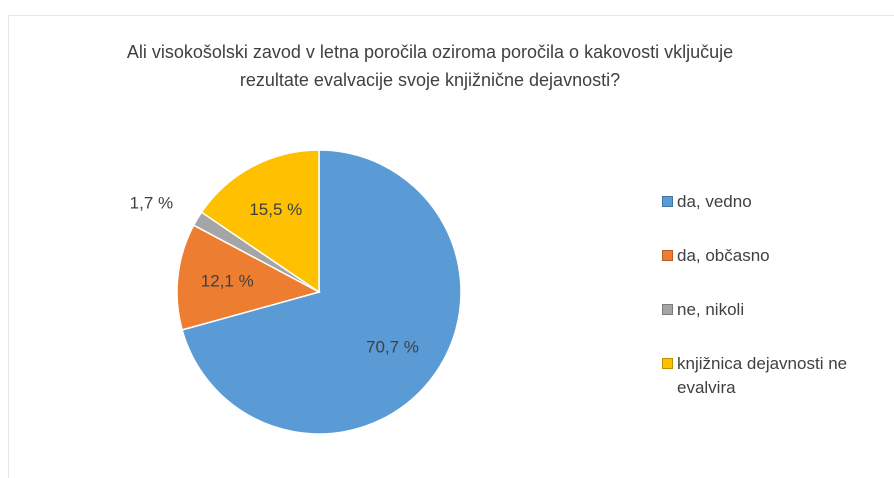 The height and width of the screenshot is (478, 894). I want to click on data-label: 70,7 %, so click(392, 346).